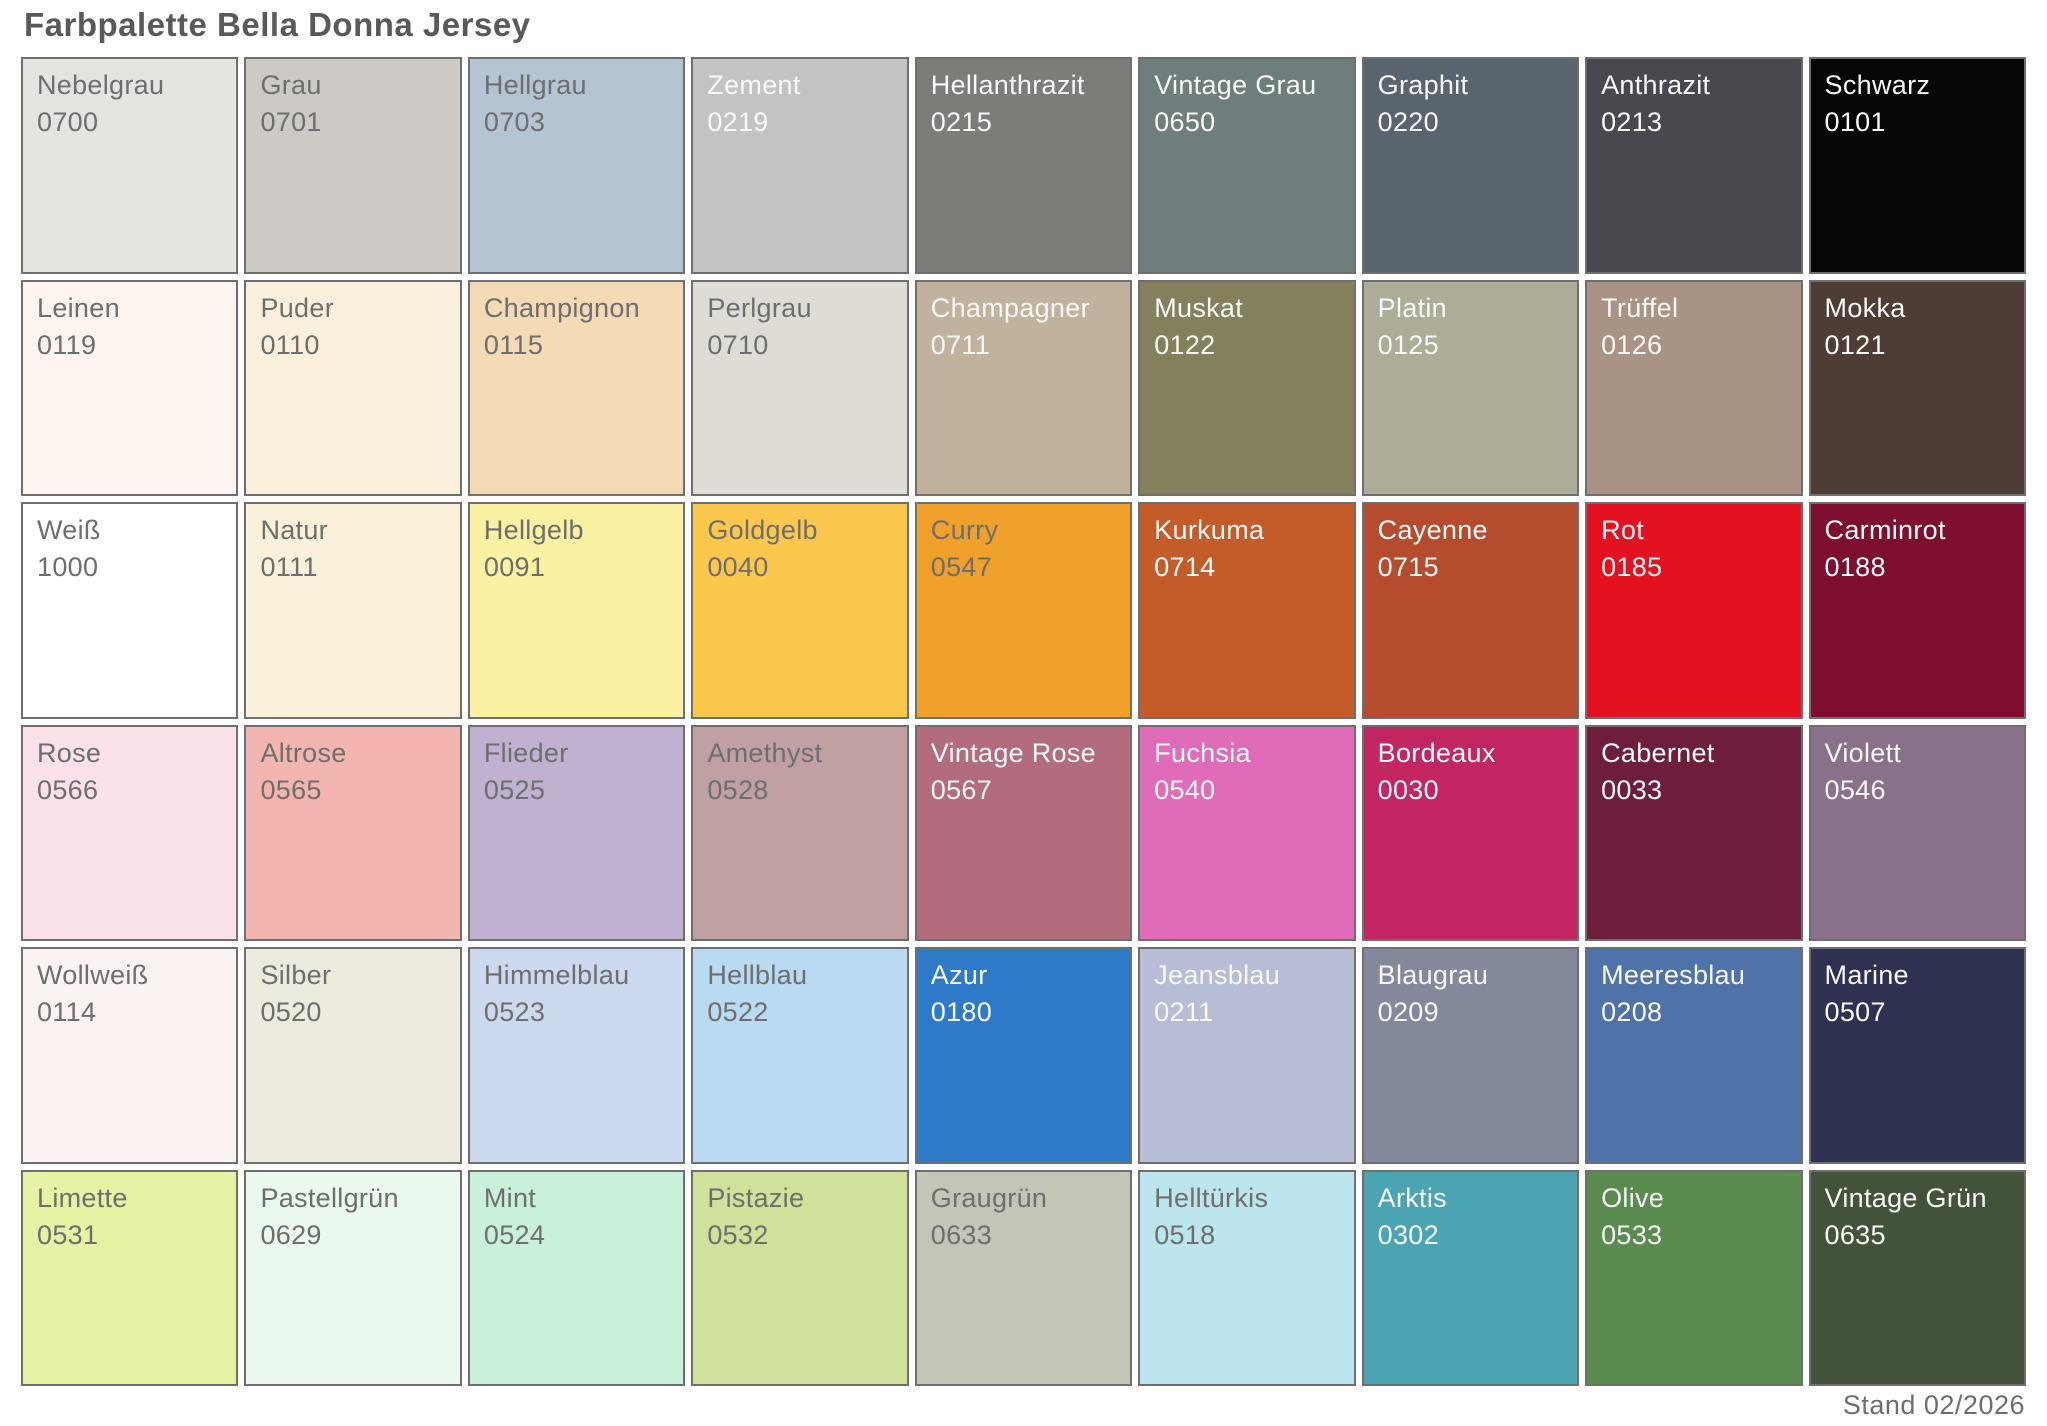  I want to click on swatch-code: 0119, so click(67, 344).